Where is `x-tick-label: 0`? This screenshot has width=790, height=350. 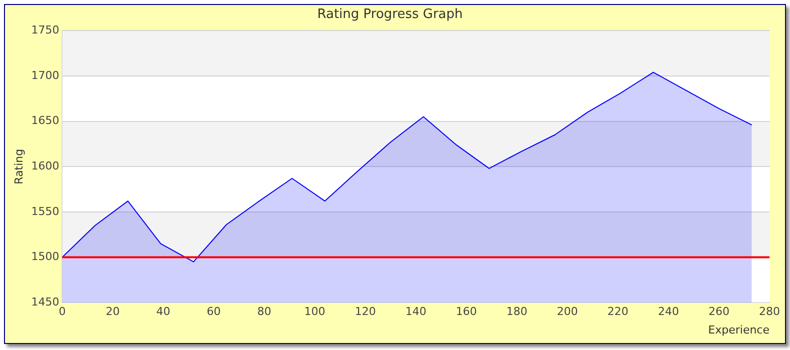 x-tick-label: 0 is located at coordinates (62, 311).